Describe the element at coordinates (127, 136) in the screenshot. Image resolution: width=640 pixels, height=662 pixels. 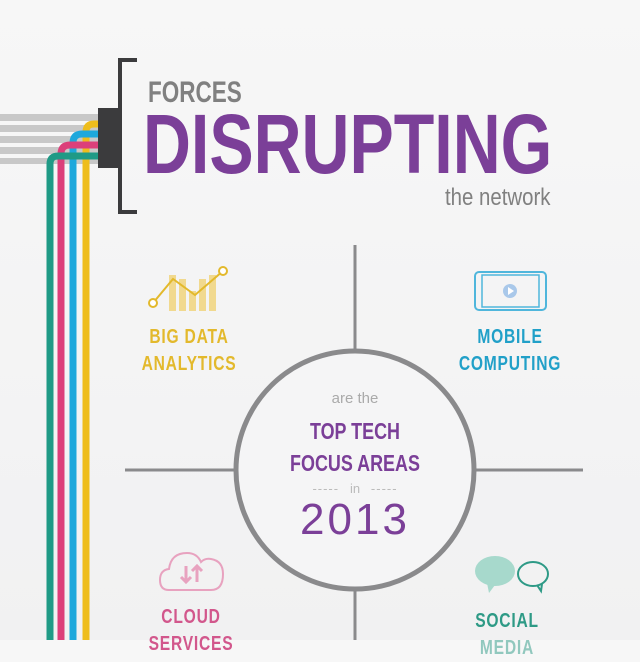
I see `bracket` at that location.